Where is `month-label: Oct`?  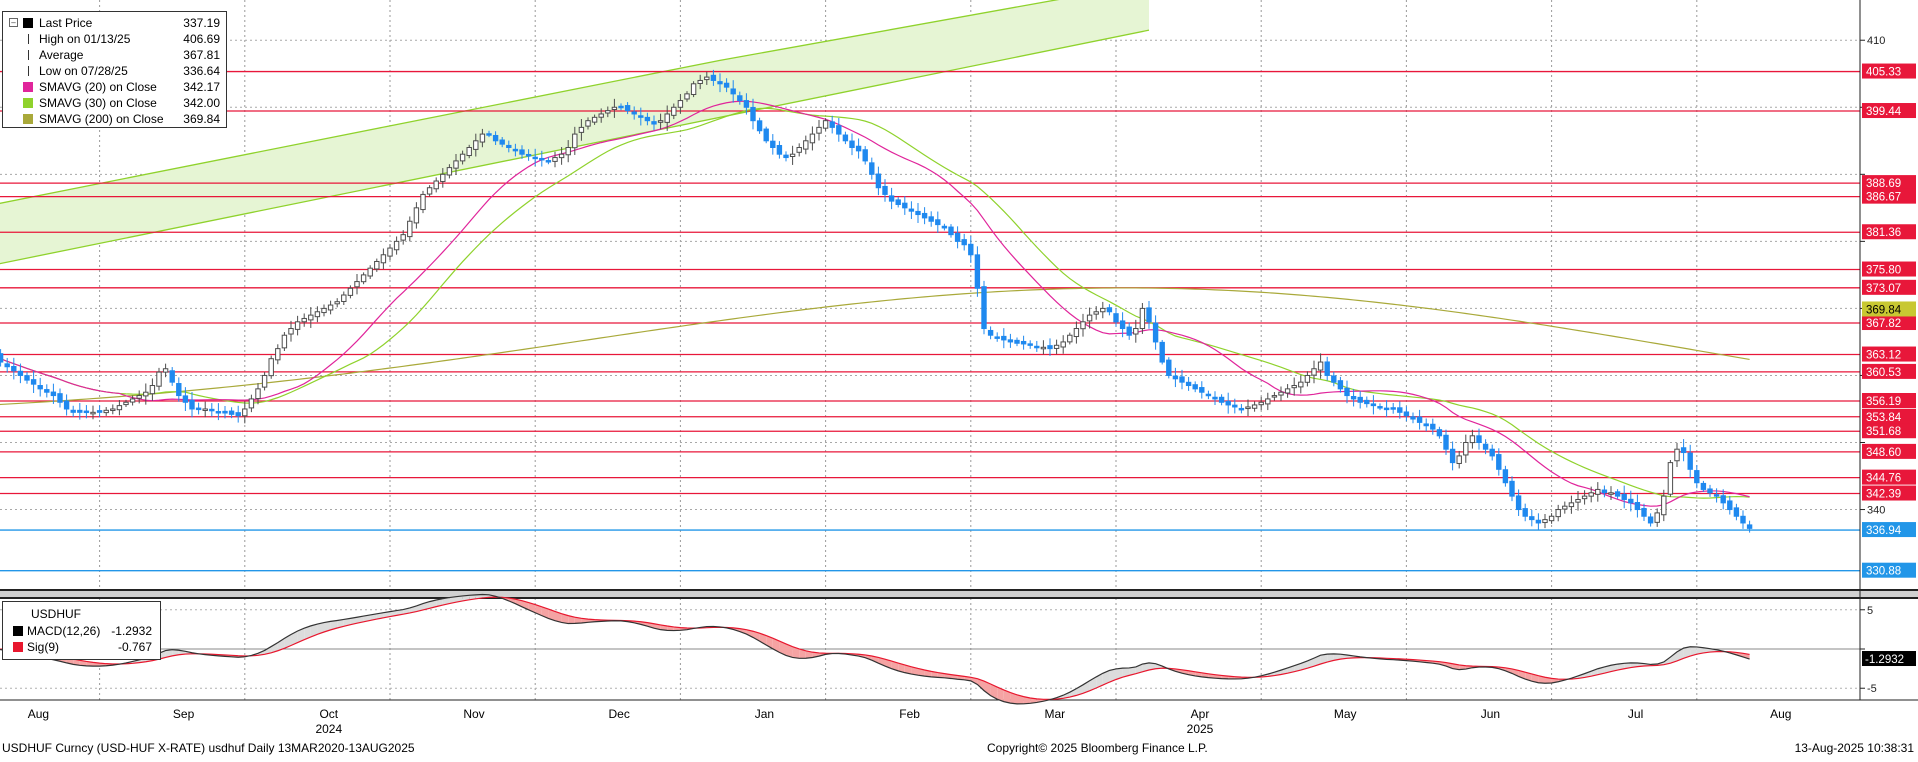 month-label: Oct is located at coordinates (328, 714).